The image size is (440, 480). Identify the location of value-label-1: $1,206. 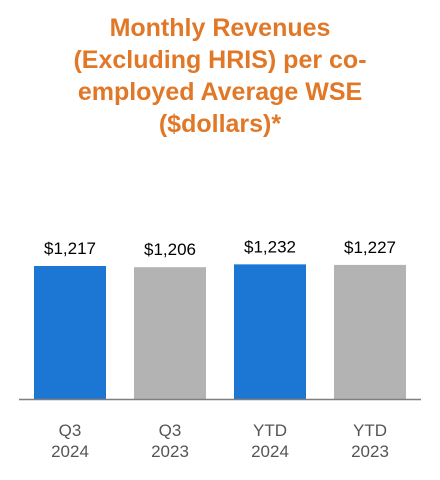
(170, 249).